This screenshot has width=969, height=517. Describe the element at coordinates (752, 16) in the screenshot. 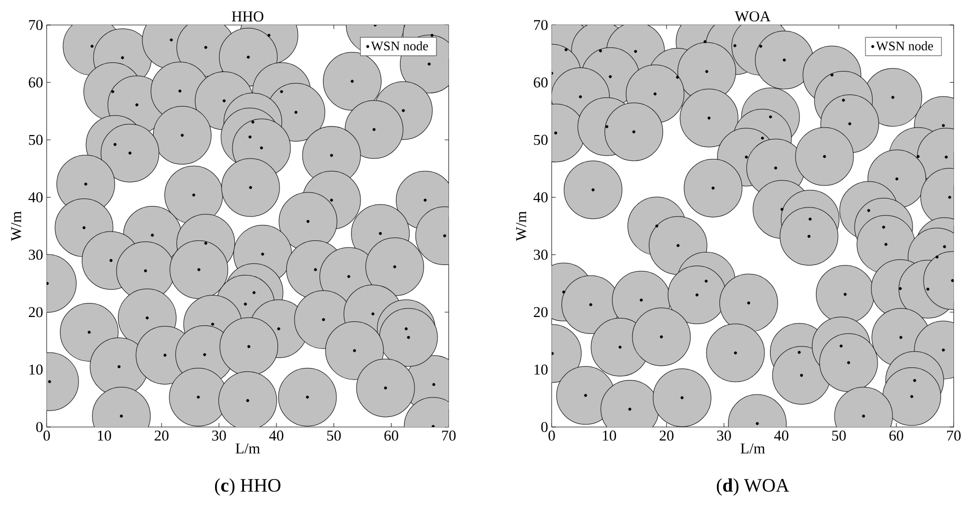

I see `chart-title: WOA` at that location.